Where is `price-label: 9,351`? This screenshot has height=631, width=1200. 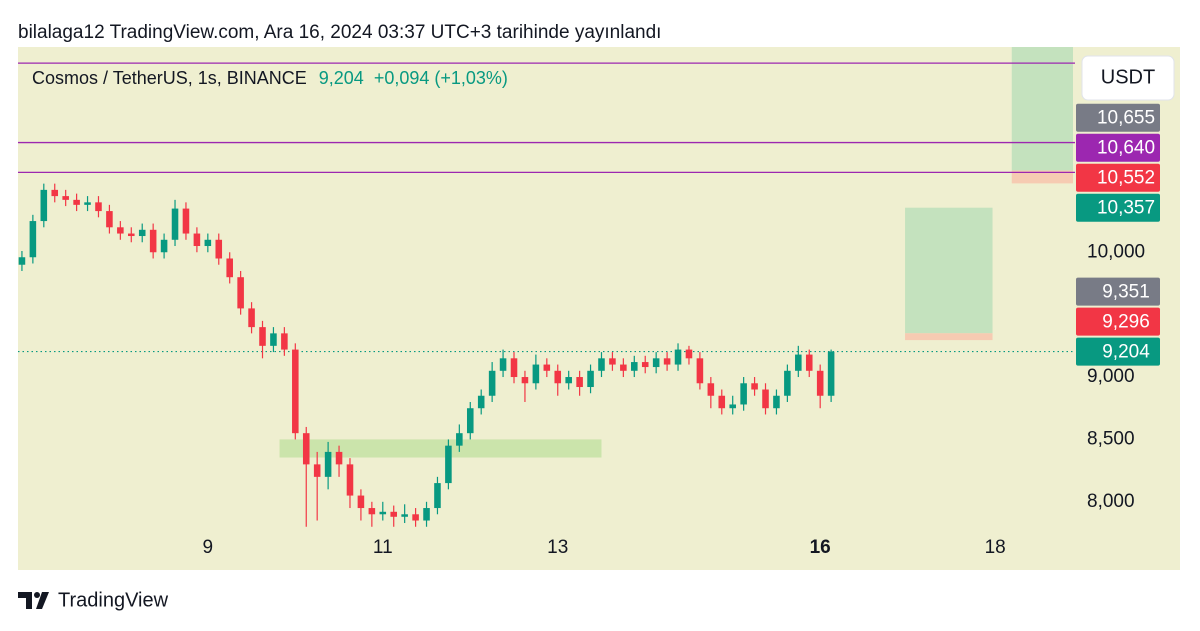
price-label: 9,351 is located at coordinates (1126, 292).